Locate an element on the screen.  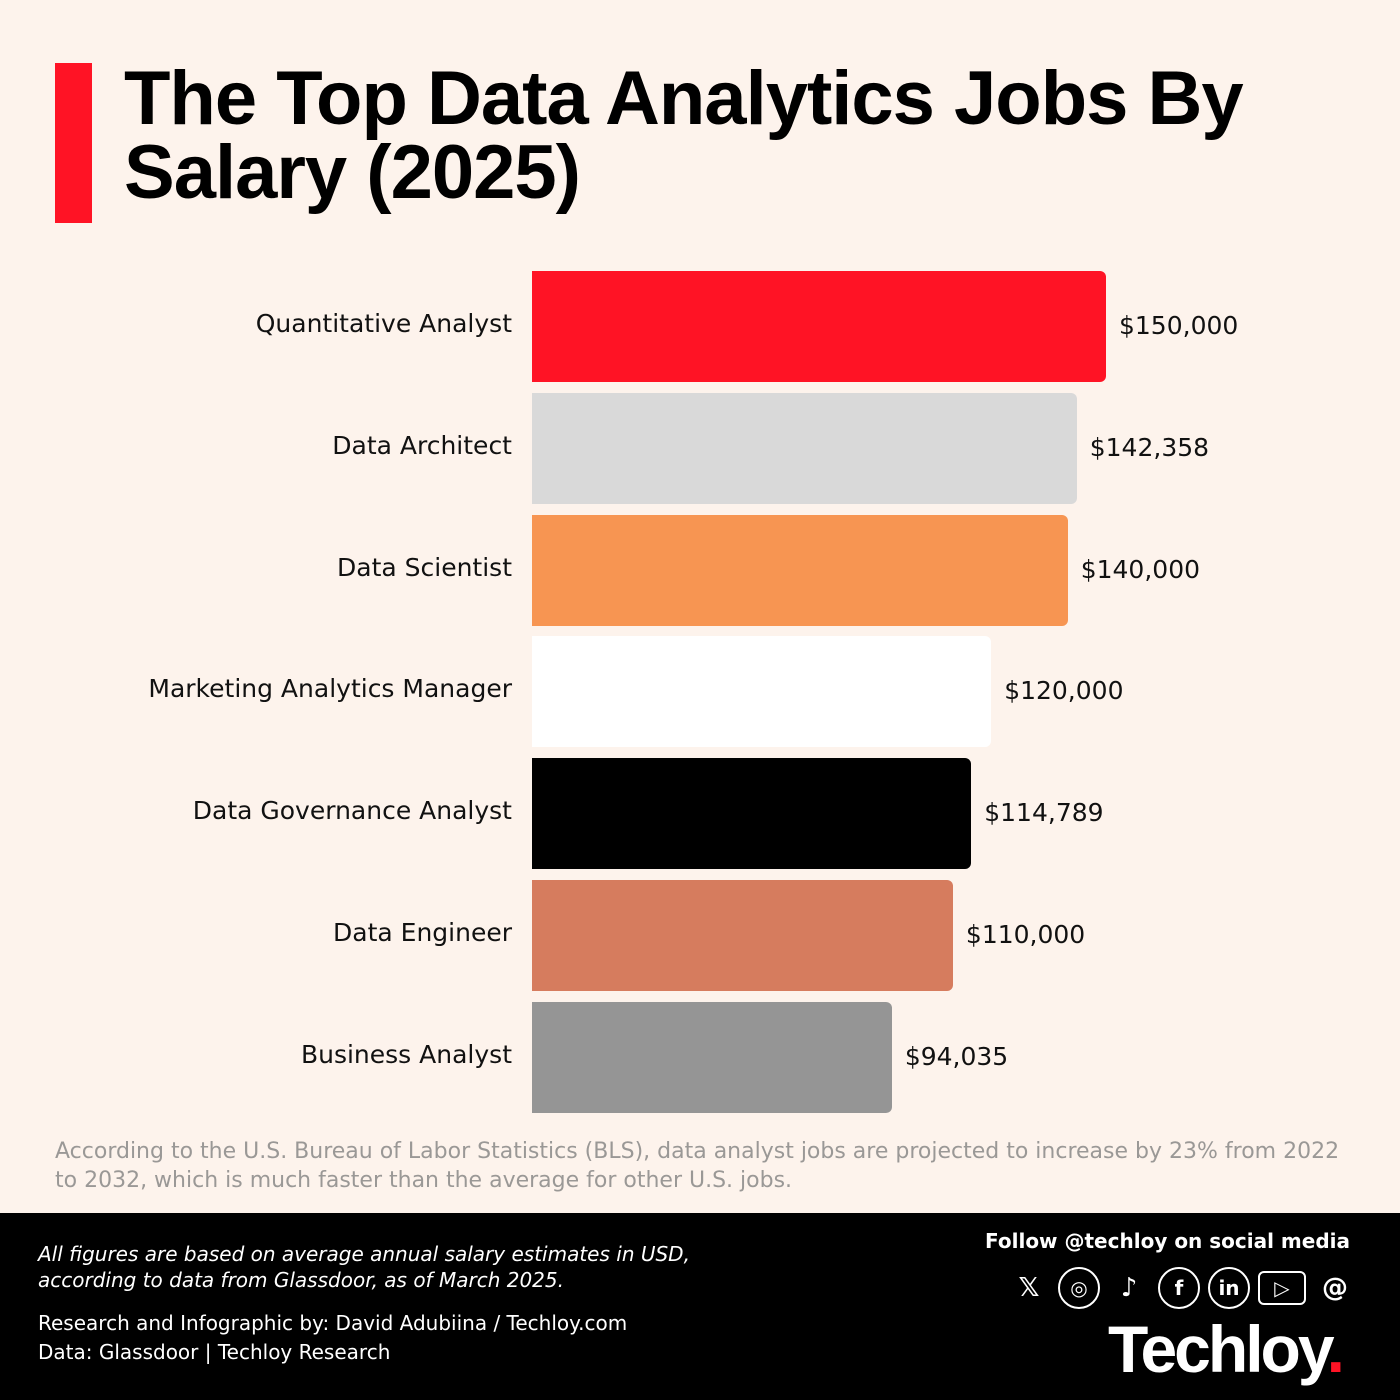
value-label: $114,789 is located at coordinates (1044, 813).